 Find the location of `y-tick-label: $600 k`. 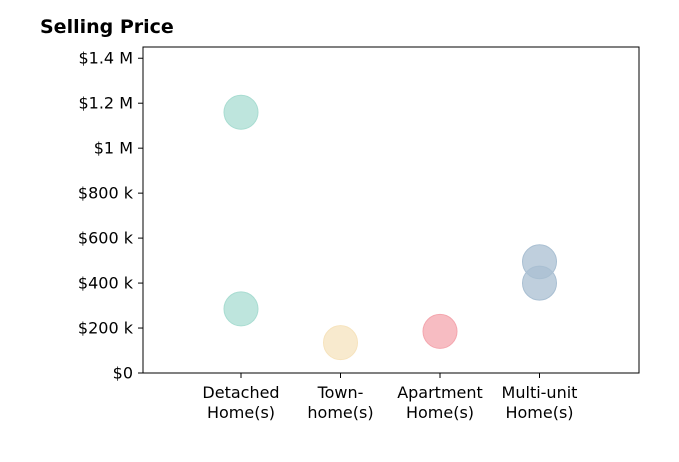

y-tick-label: $600 k is located at coordinates (106, 238).